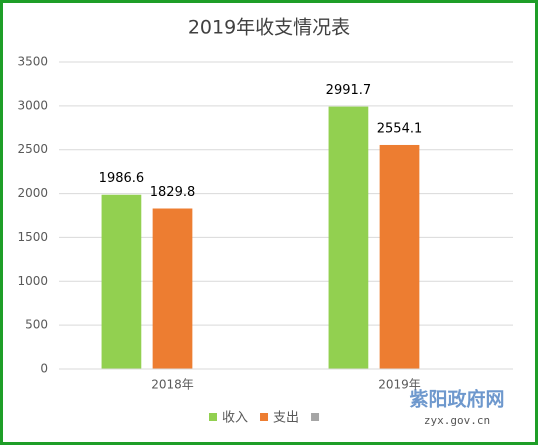 The image size is (538, 445). I want to click on watermark-name: 紫阳政府网, so click(456, 399).